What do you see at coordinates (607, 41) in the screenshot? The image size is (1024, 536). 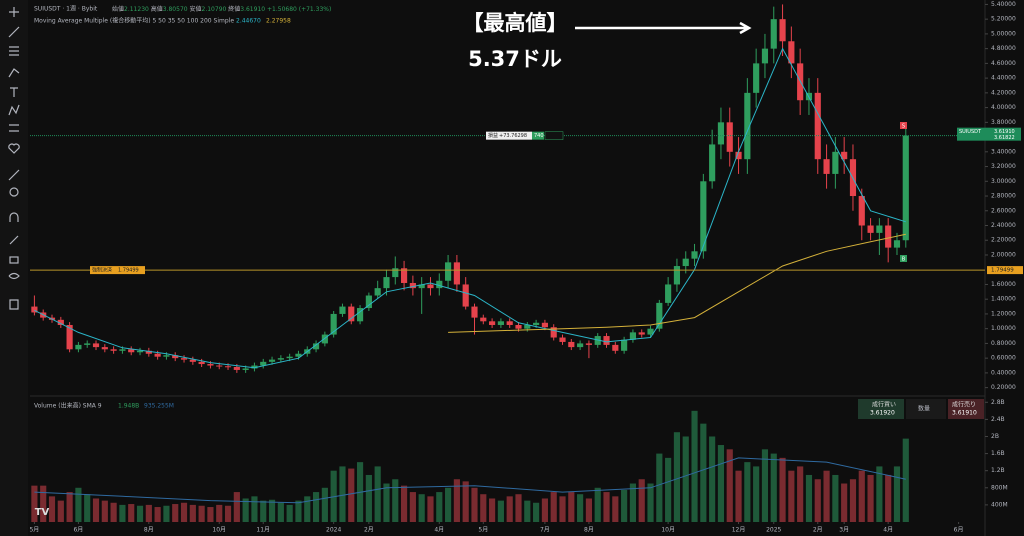 I see `annotation: 【最高値】 5.37ドル` at bounding box center [607, 41].